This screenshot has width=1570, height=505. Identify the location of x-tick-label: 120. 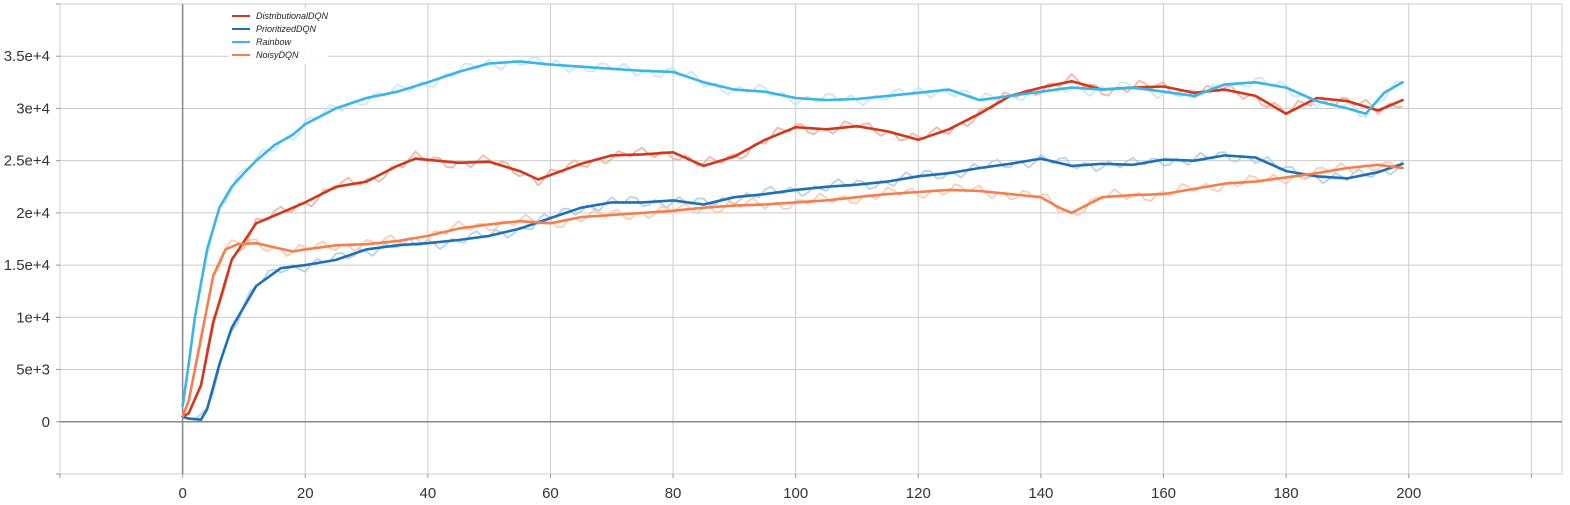
(918, 493).